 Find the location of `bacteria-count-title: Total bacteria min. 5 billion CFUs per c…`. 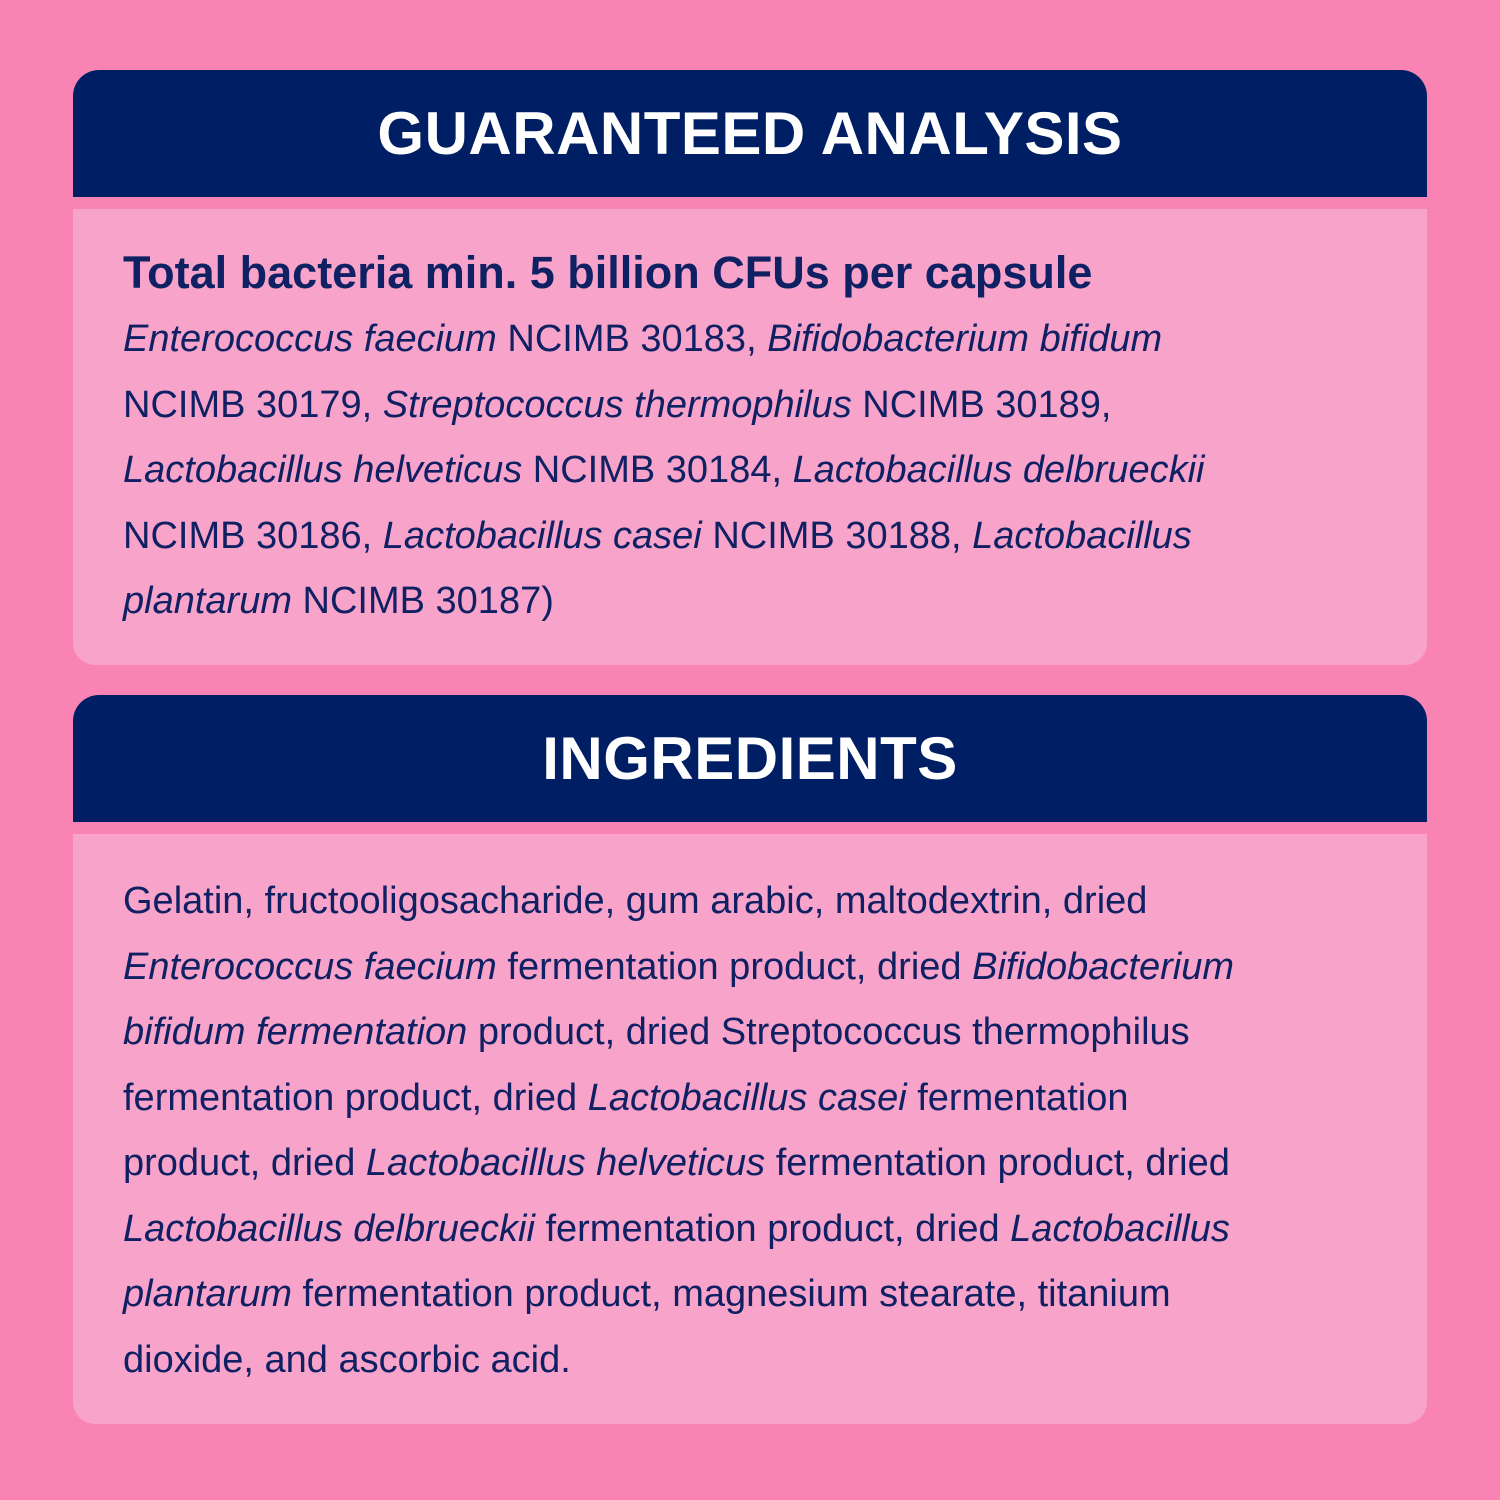

bacteria-count-title: Total bacteria min. 5 billion CFUs per c… is located at coordinates (608, 272).